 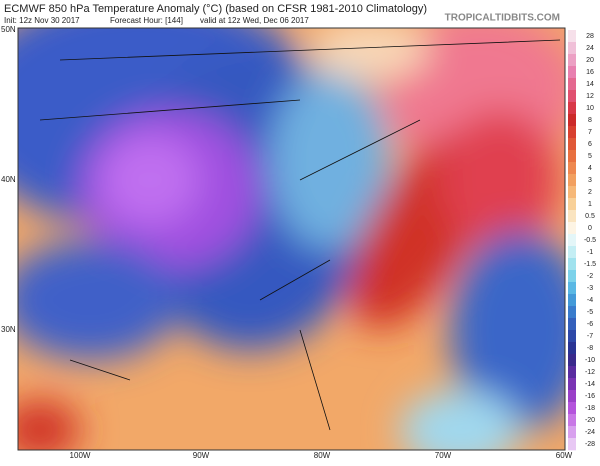 I want to click on colorbar-label: -6, so click(x=590, y=324).